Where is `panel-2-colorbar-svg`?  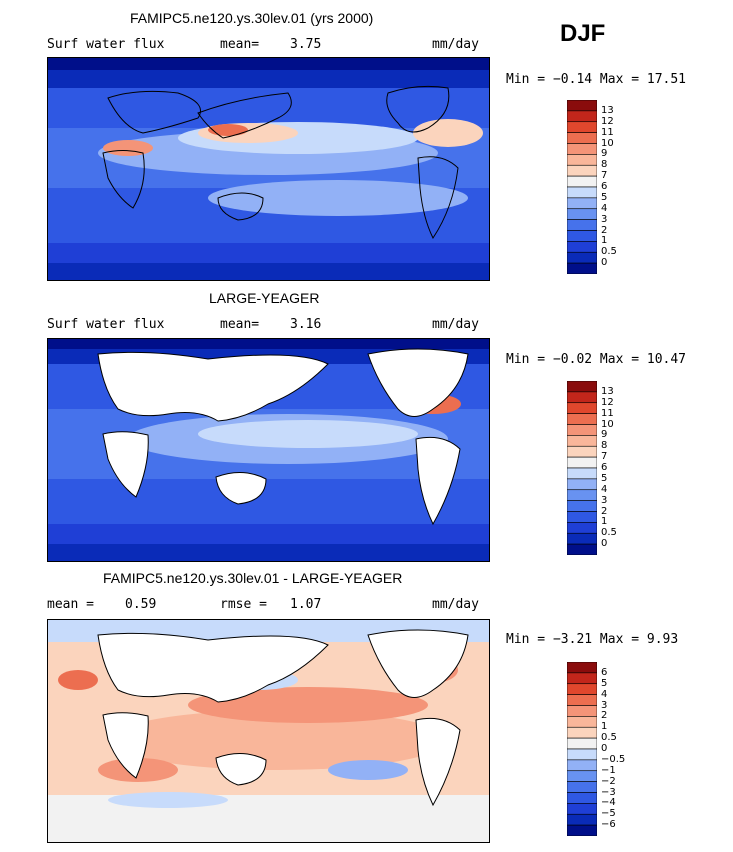
panel-2-colorbar-svg is located at coordinates (582, 468).